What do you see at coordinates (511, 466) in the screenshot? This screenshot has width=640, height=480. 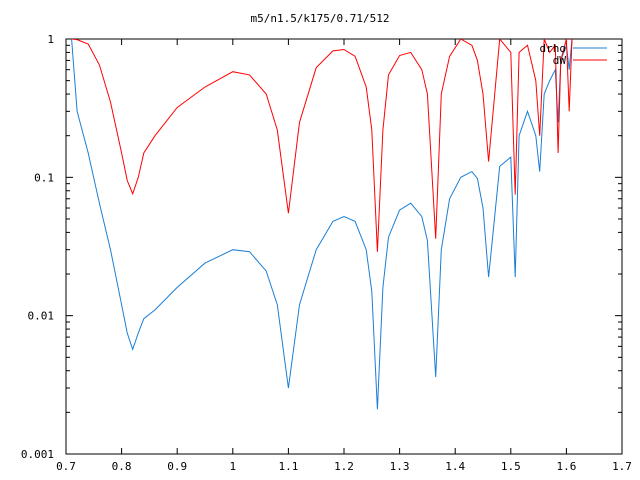 I see `x-tick-label: 1.5` at bounding box center [511, 466].